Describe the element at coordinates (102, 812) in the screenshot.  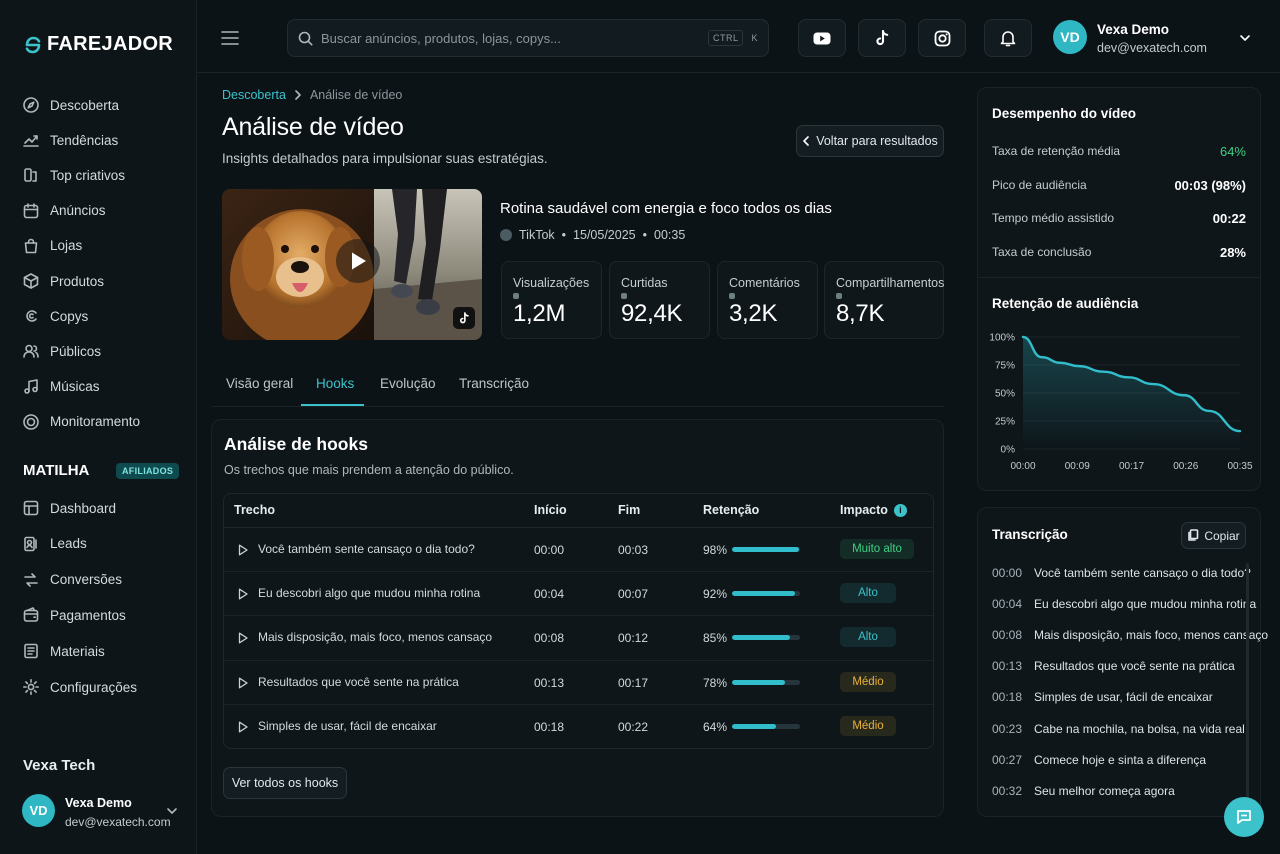
I see `sidebar-user-card: VD Vexa Demo dev@vexatech.com` at that location.